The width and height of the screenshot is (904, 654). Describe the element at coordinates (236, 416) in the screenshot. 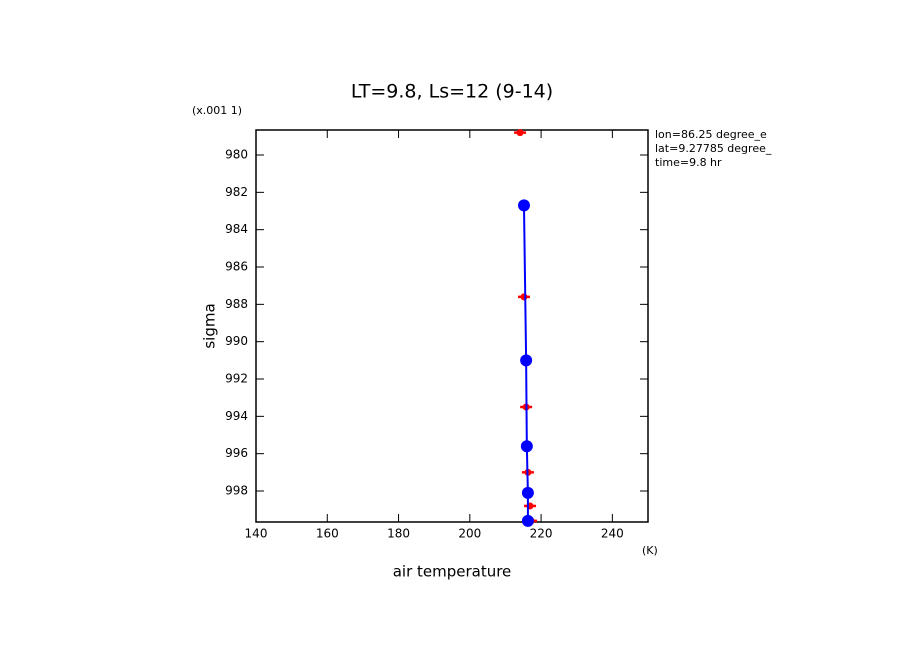

I see `y-tick-label: 994` at that location.